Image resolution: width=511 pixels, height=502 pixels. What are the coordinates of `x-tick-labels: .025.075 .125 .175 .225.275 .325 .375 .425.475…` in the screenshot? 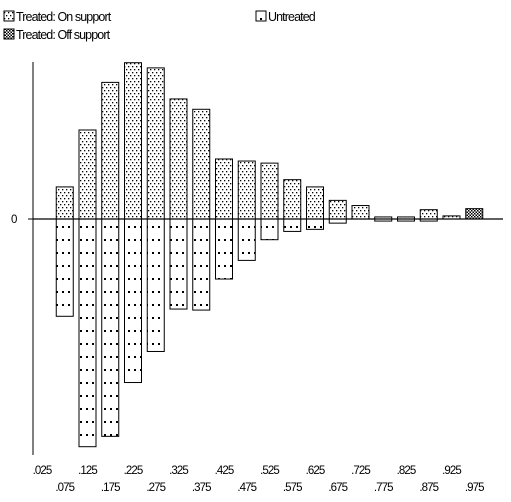 It's located at (259, 479).